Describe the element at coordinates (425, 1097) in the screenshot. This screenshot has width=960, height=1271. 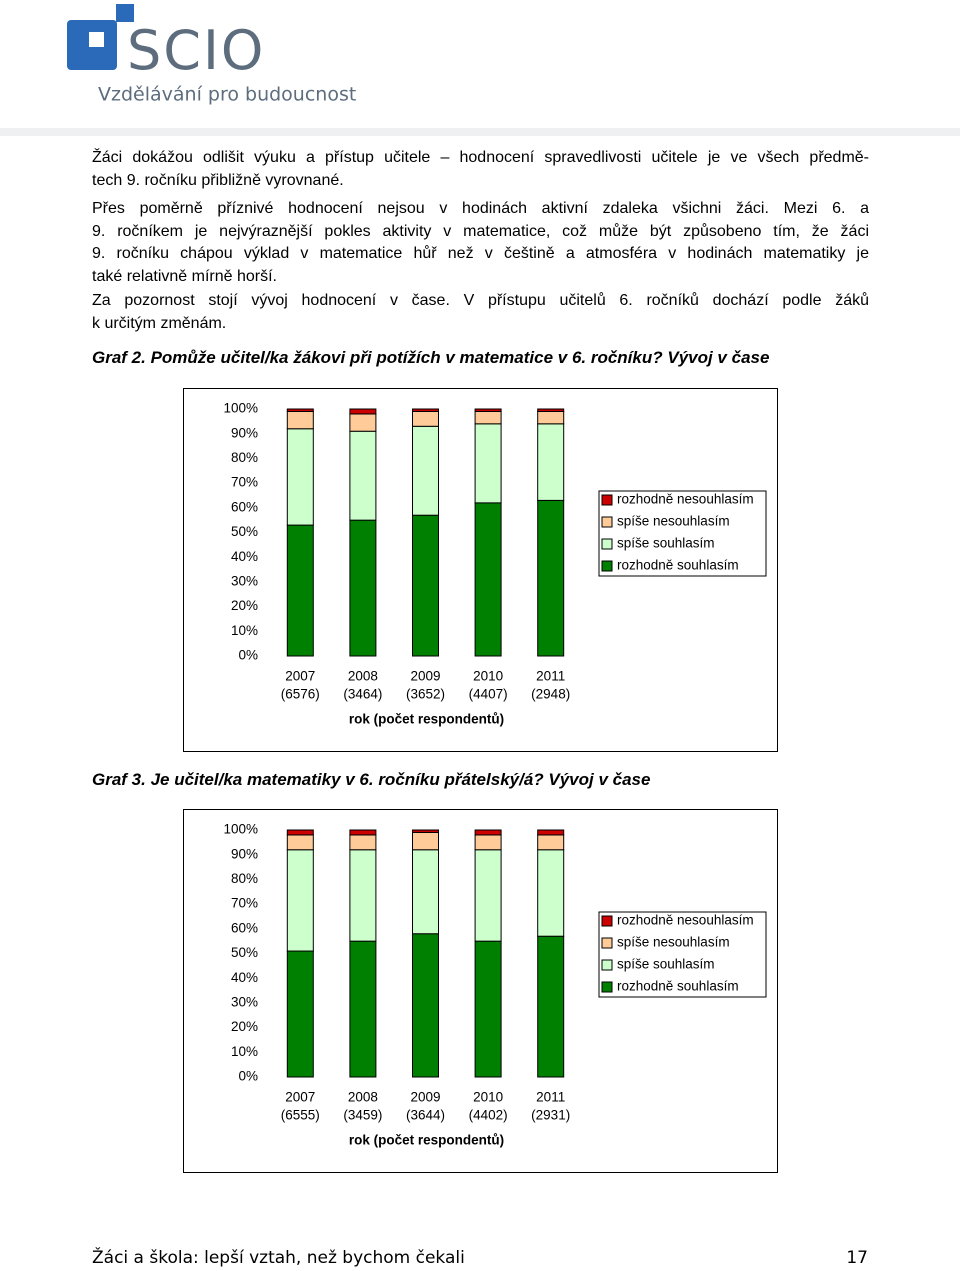
I see `x-tick-label: 2009` at that location.